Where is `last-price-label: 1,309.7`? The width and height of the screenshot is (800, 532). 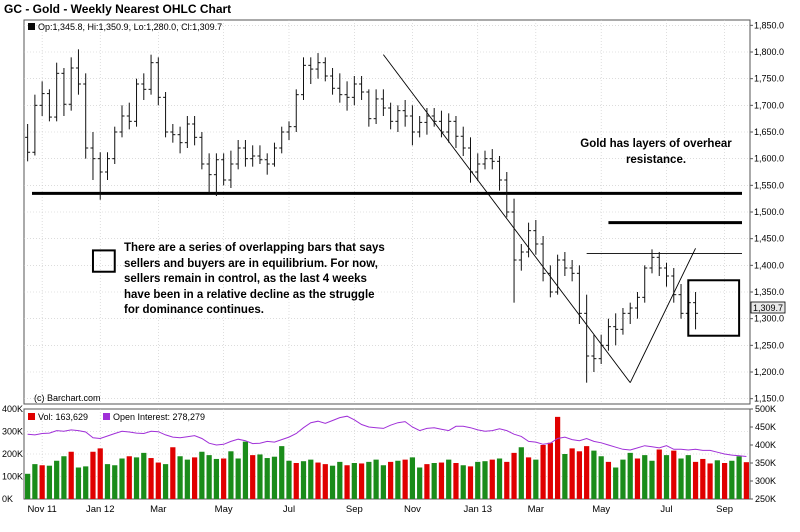 last-price-label: 1,309.7 is located at coordinates (768, 308).